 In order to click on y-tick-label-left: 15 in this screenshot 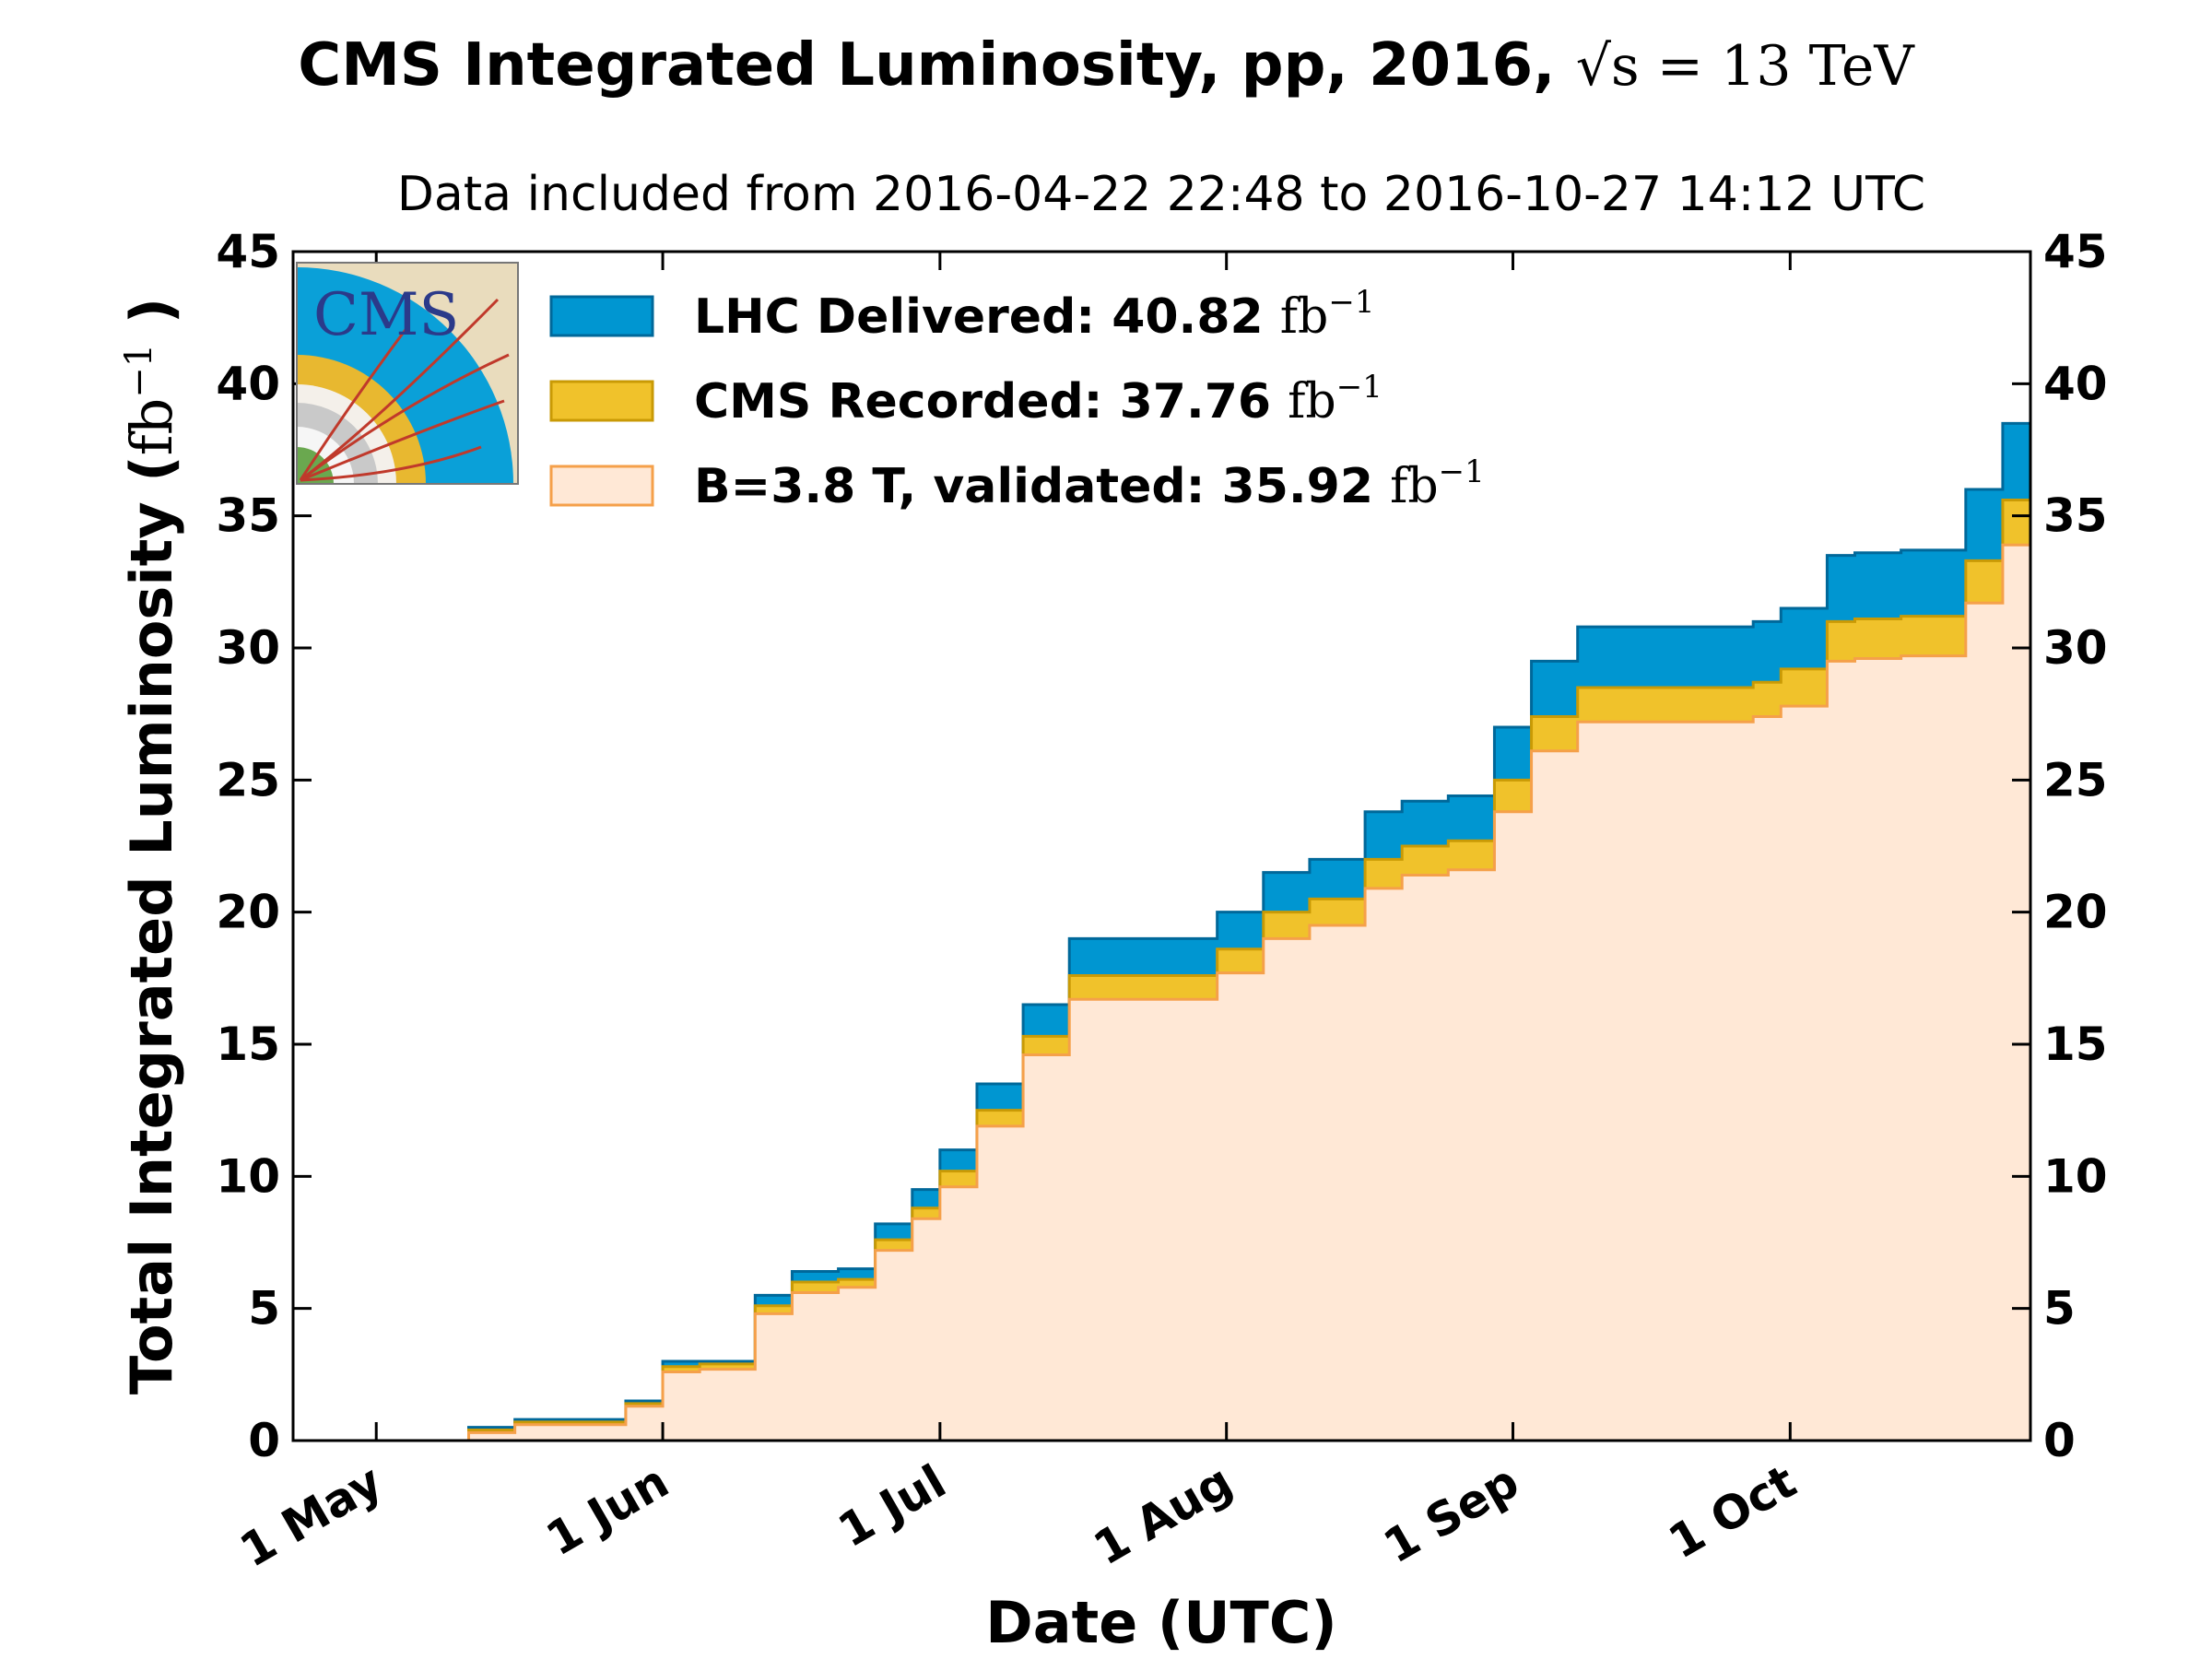, I will do `click(248, 1044)`.